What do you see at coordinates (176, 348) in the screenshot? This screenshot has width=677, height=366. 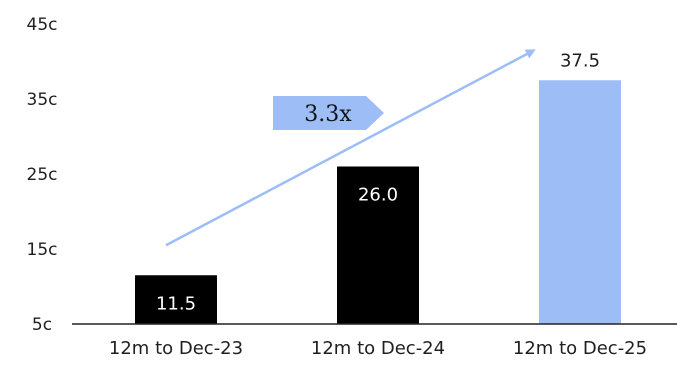 I see `x-tick-label: 12m to Dec-23` at bounding box center [176, 348].